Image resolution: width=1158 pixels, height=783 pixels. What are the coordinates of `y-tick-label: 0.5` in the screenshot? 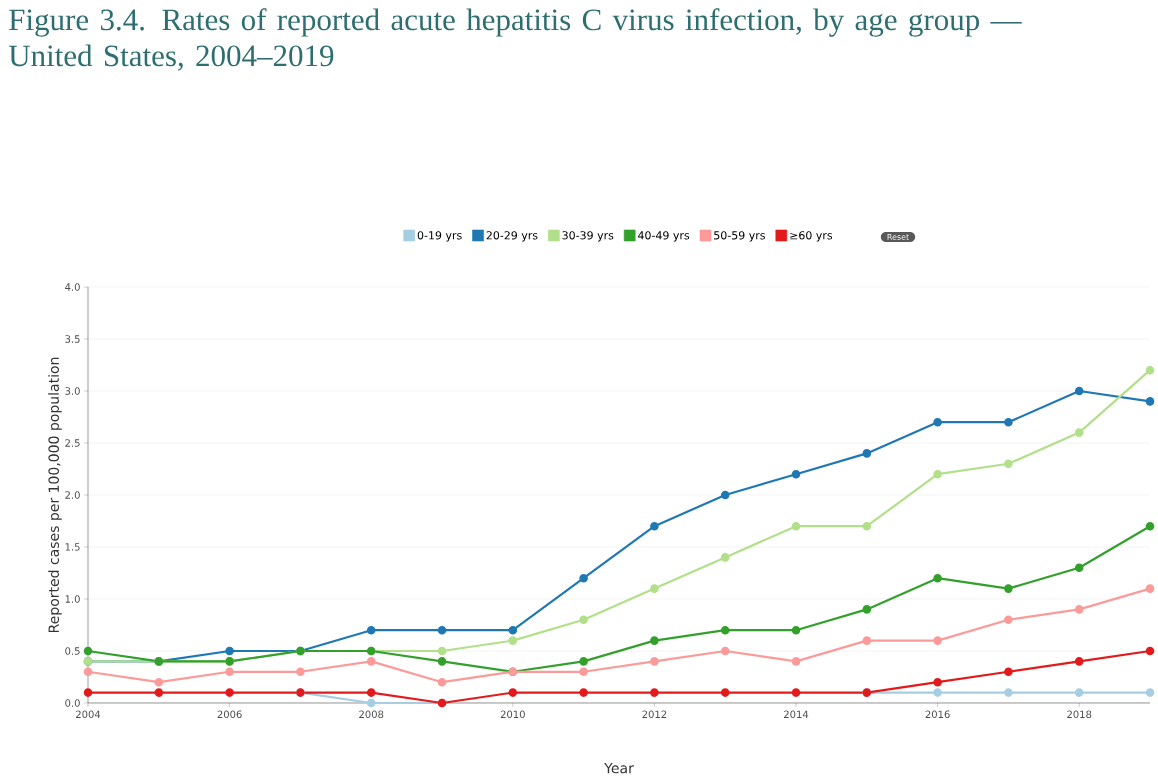 It's located at (72, 651).